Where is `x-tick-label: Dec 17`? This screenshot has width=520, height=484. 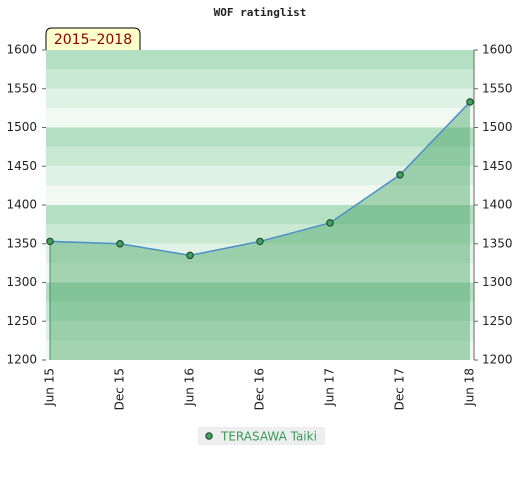 x-tick-label: Dec 17 is located at coordinates (400, 389).